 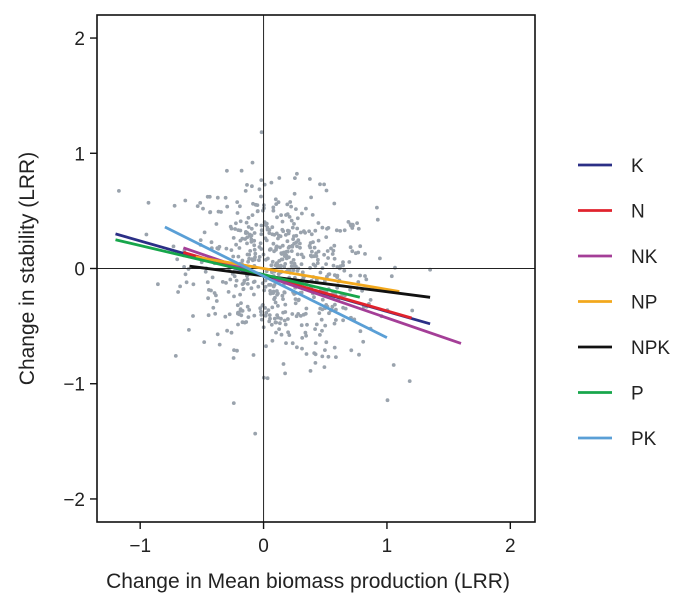 I want to click on x-tick-label: 1, so click(x=387, y=546).